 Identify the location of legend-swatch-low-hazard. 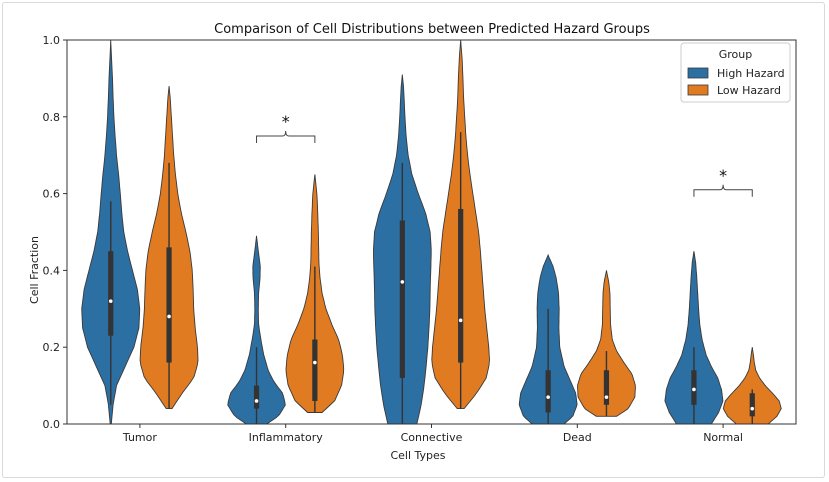
(698, 90).